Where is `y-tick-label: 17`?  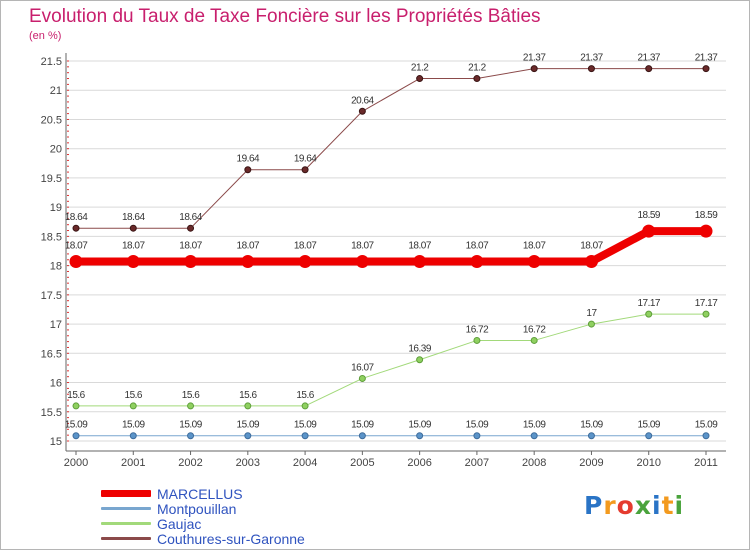 y-tick-label: 17 is located at coordinates (56, 325).